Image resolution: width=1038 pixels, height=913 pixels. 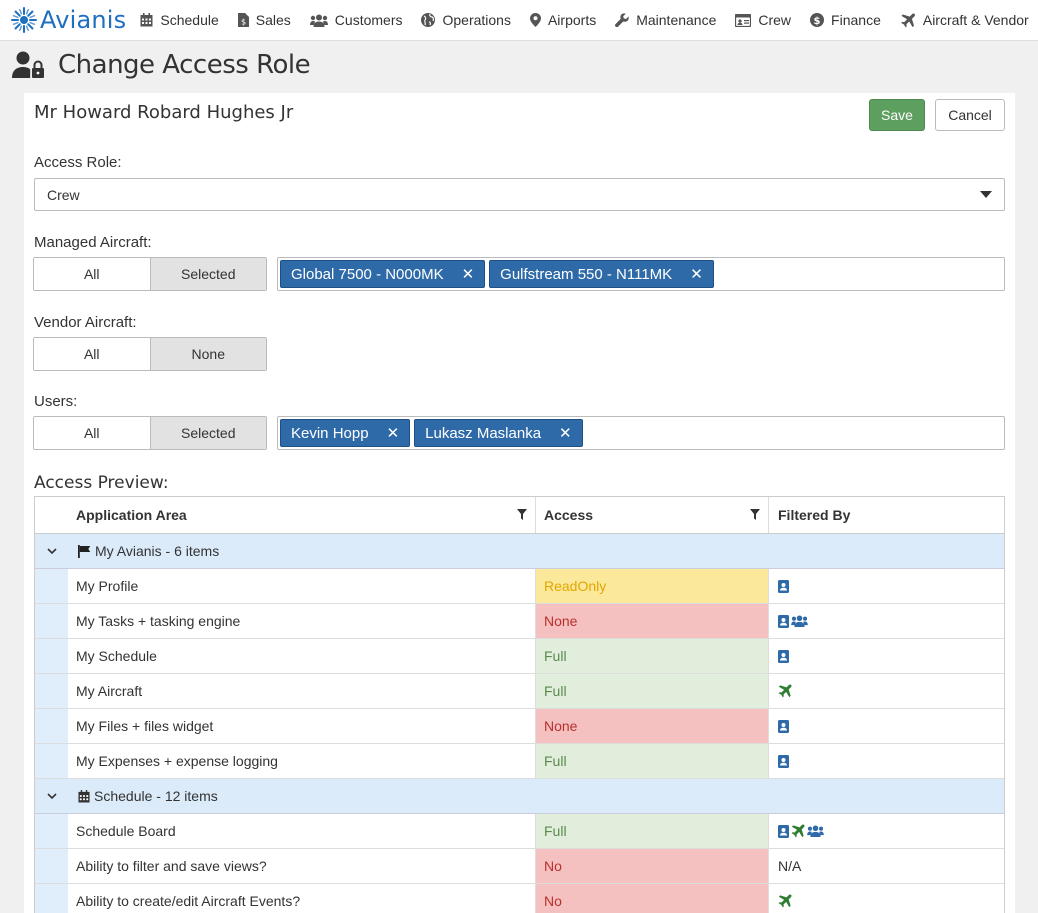 I want to click on nav-item-airports: Airports, so click(x=562, y=20).